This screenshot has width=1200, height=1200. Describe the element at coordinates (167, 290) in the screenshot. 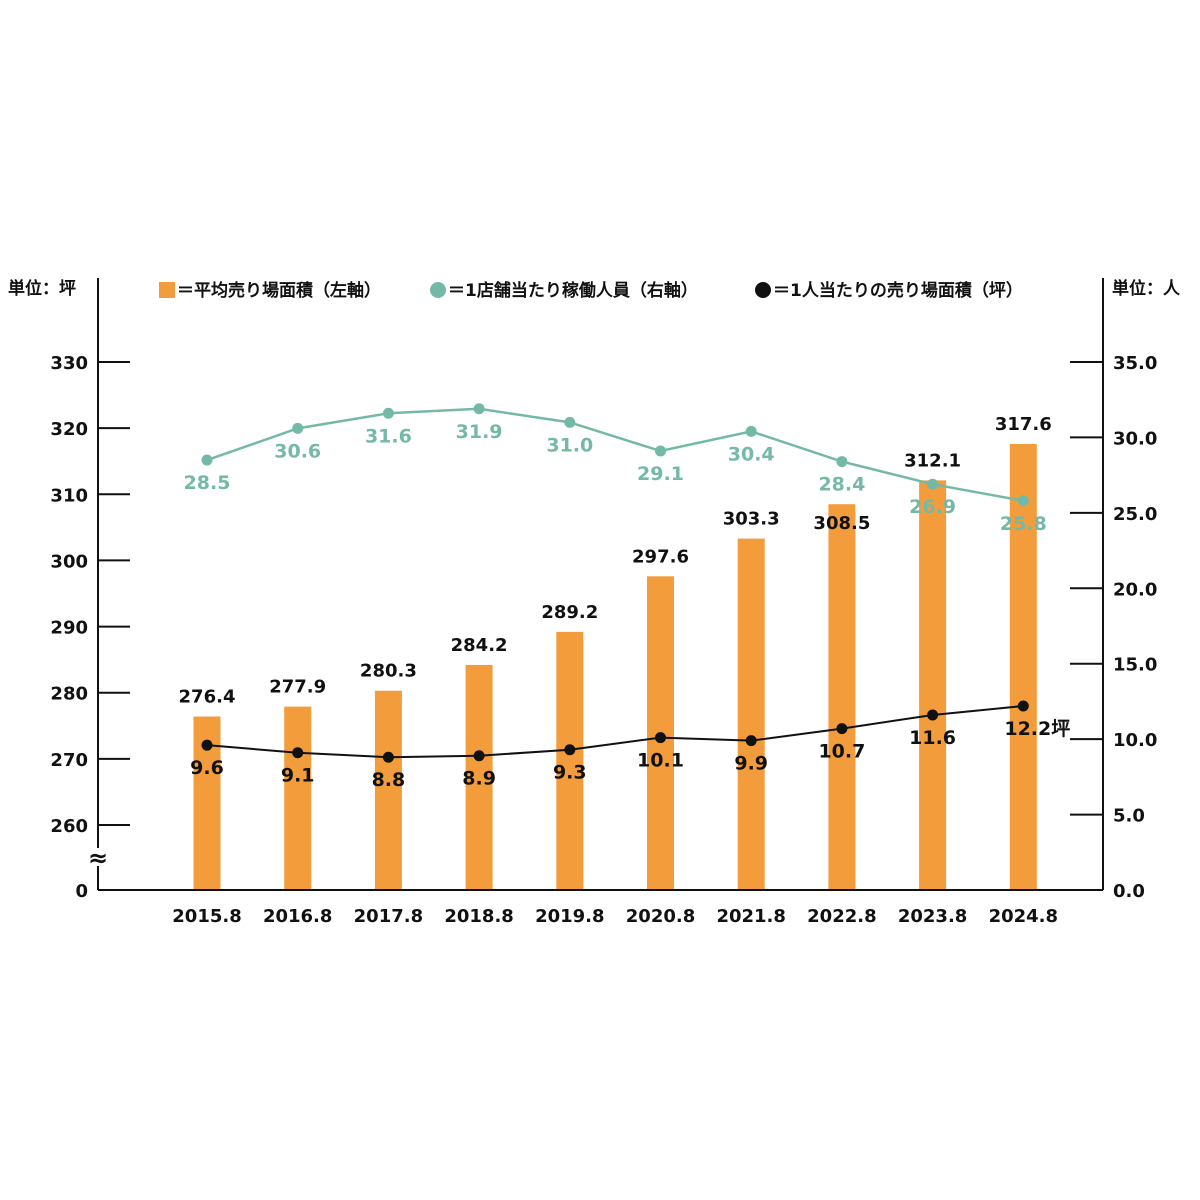

I see `legend-swatch-bars` at that location.